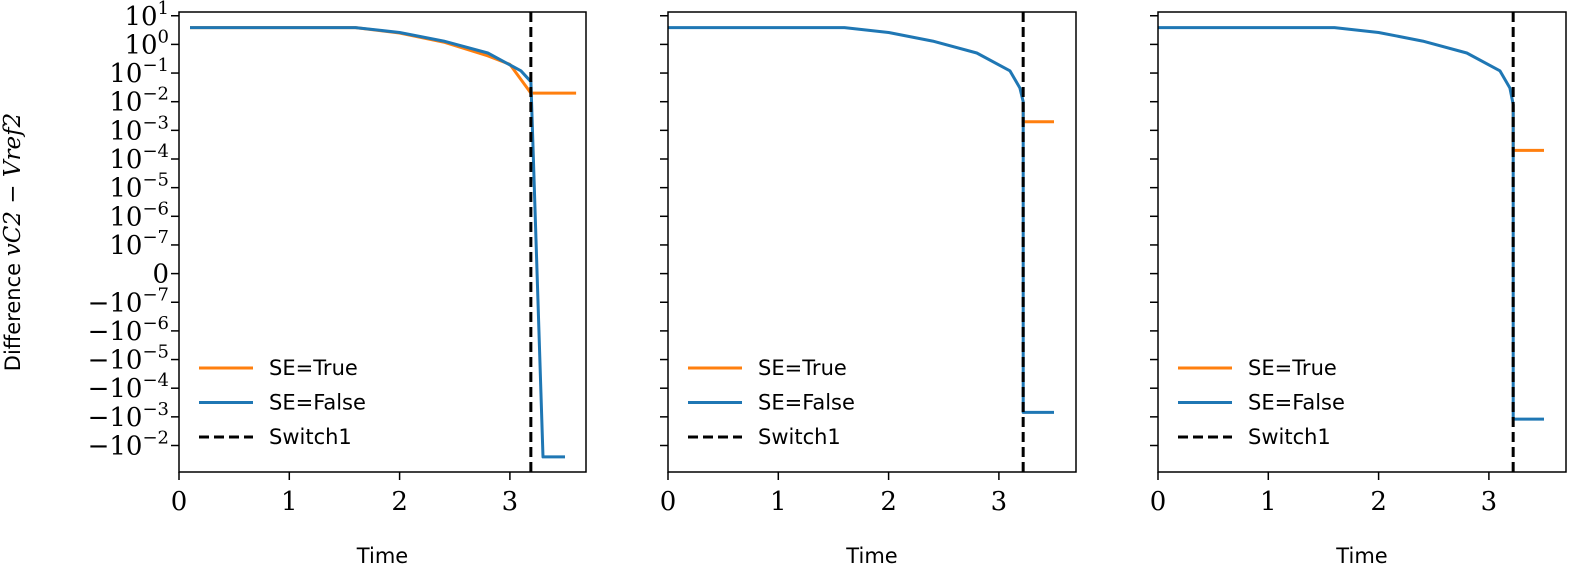 The height and width of the screenshot is (575, 1577). What do you see at coordinates (128, 330) in the screenshot?
I see `y-tick-label: −10−6` at bounding box center [128, 330].